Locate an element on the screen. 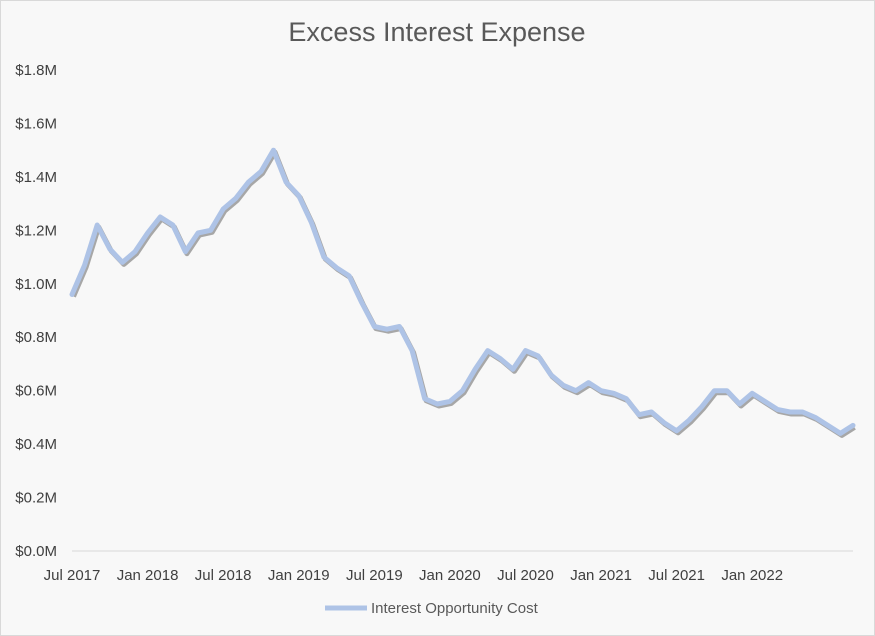 The width and height of the screenshot is (875, 636). x-tick-label: Jul 2020 is located at coordinates (525, 575).